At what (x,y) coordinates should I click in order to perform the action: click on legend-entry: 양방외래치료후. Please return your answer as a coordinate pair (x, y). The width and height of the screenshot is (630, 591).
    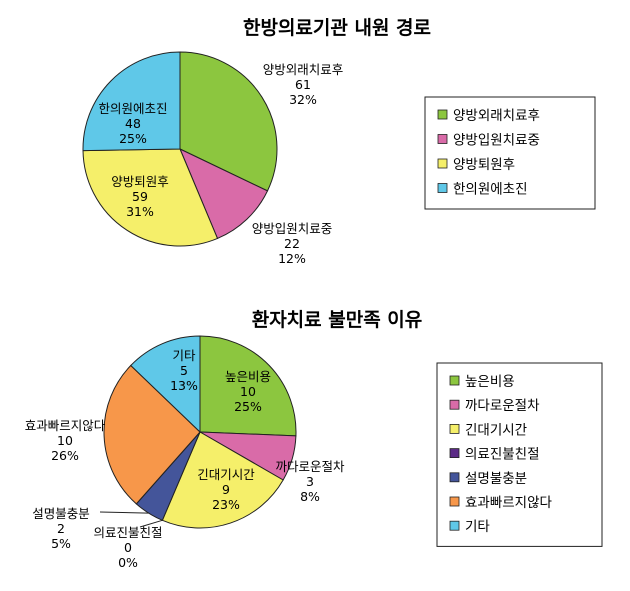
    Looking at the image, I should click on (496, 116).